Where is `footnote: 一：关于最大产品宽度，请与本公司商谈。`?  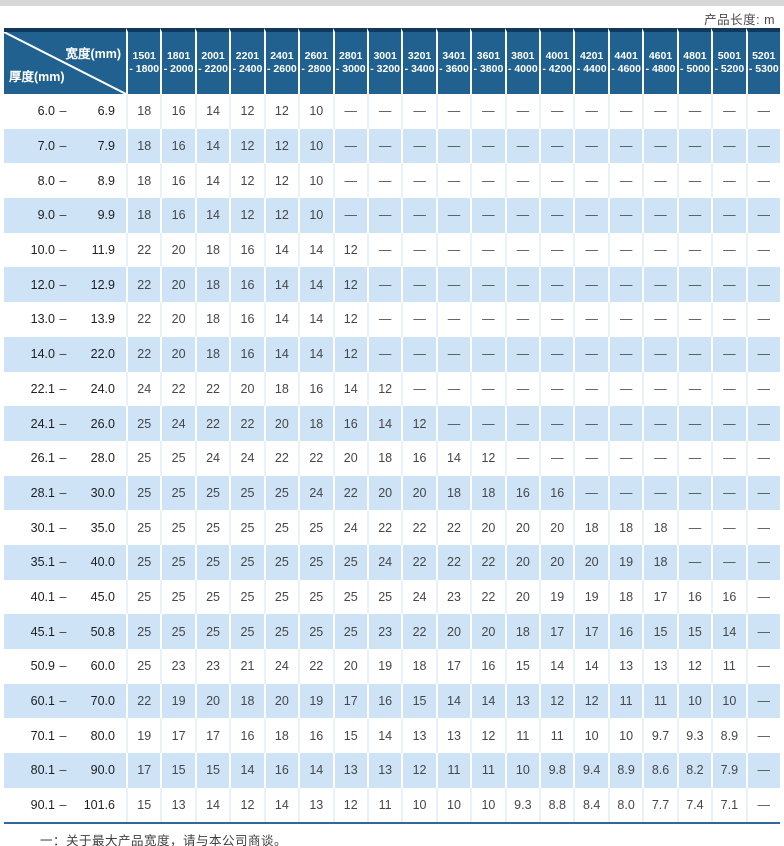
footnote: 一：关于最大产品宽度，请与本公司商谈。 is located at coordinates (164, 840).